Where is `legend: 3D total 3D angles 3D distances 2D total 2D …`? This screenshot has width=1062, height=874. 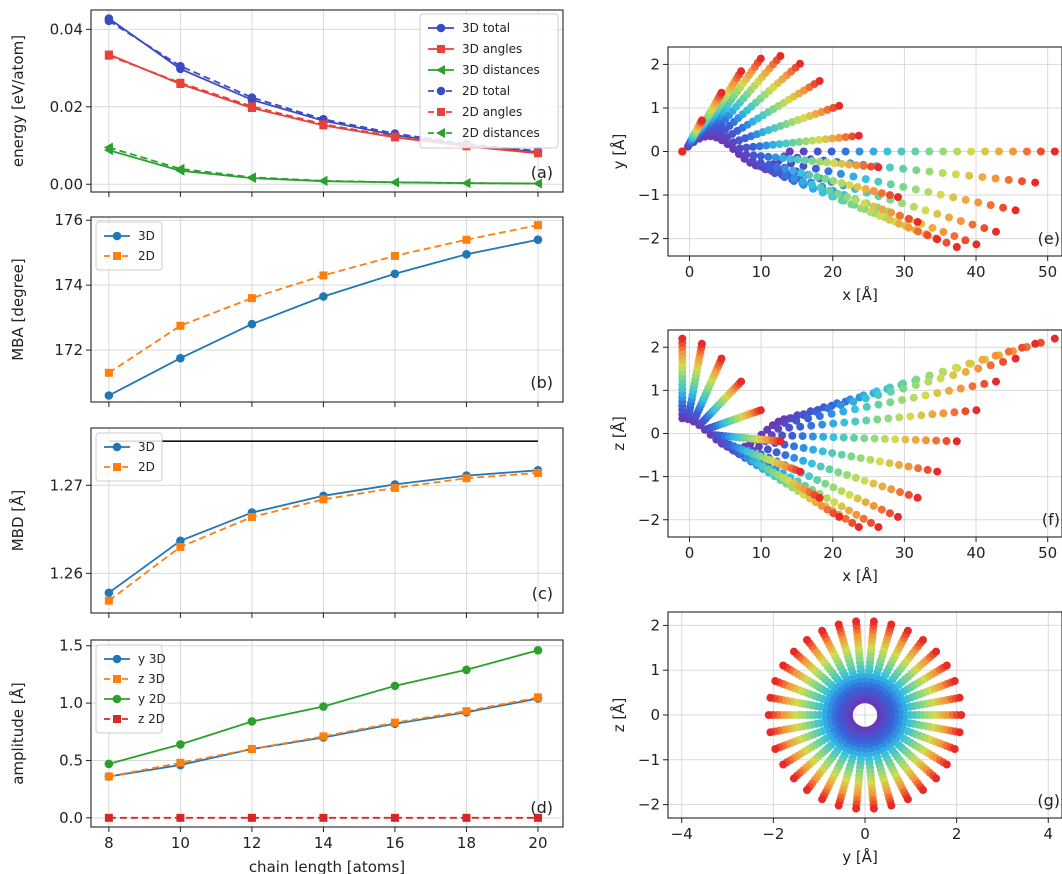 legend: 3D total 3D angles 3D distances 2D total 2D … is located at coordinates (489, 81).